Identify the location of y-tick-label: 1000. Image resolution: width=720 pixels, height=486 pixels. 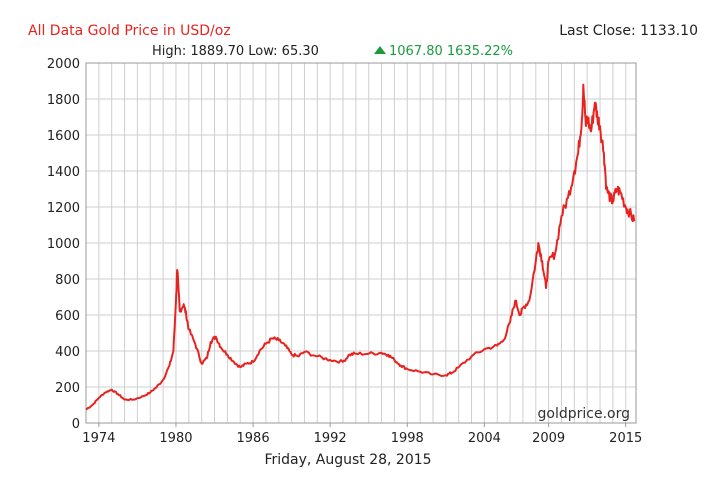
(63, 244).